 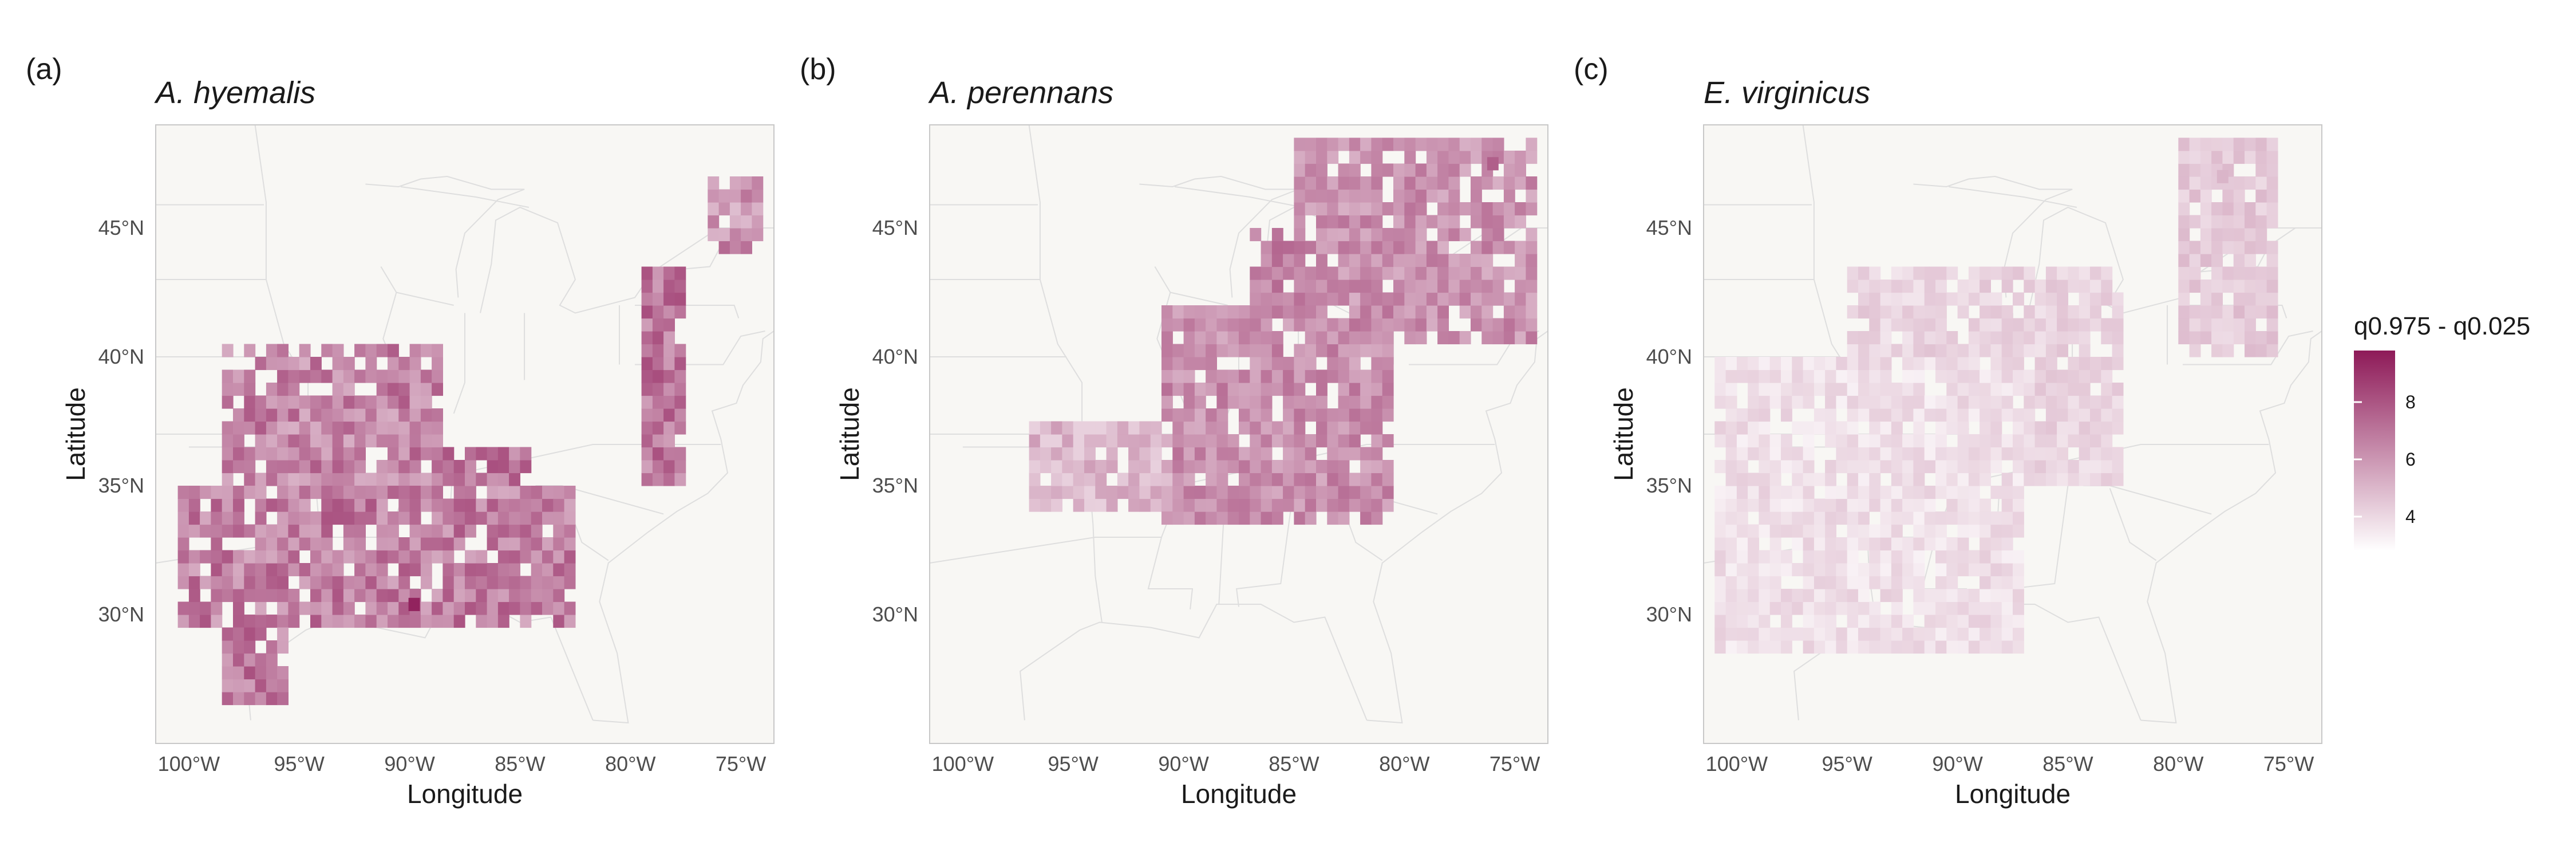 What do you see at coordinates (2410, 402) in the screenshot?
I see `colorbar-tick-label: 8` at bounding box center [2410, 402].